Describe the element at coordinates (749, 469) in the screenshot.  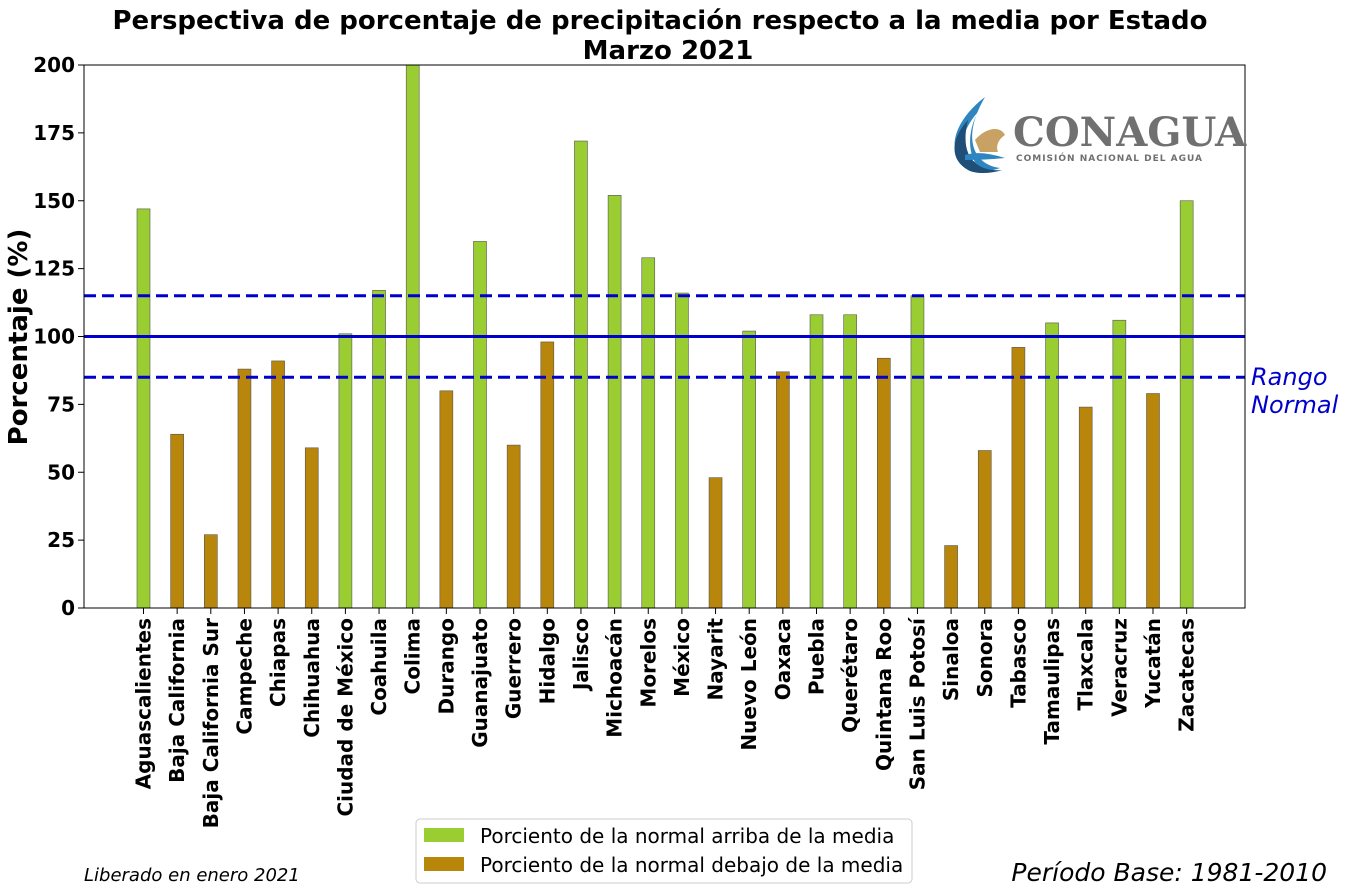
I see `bar-nuevo-león` at that location.